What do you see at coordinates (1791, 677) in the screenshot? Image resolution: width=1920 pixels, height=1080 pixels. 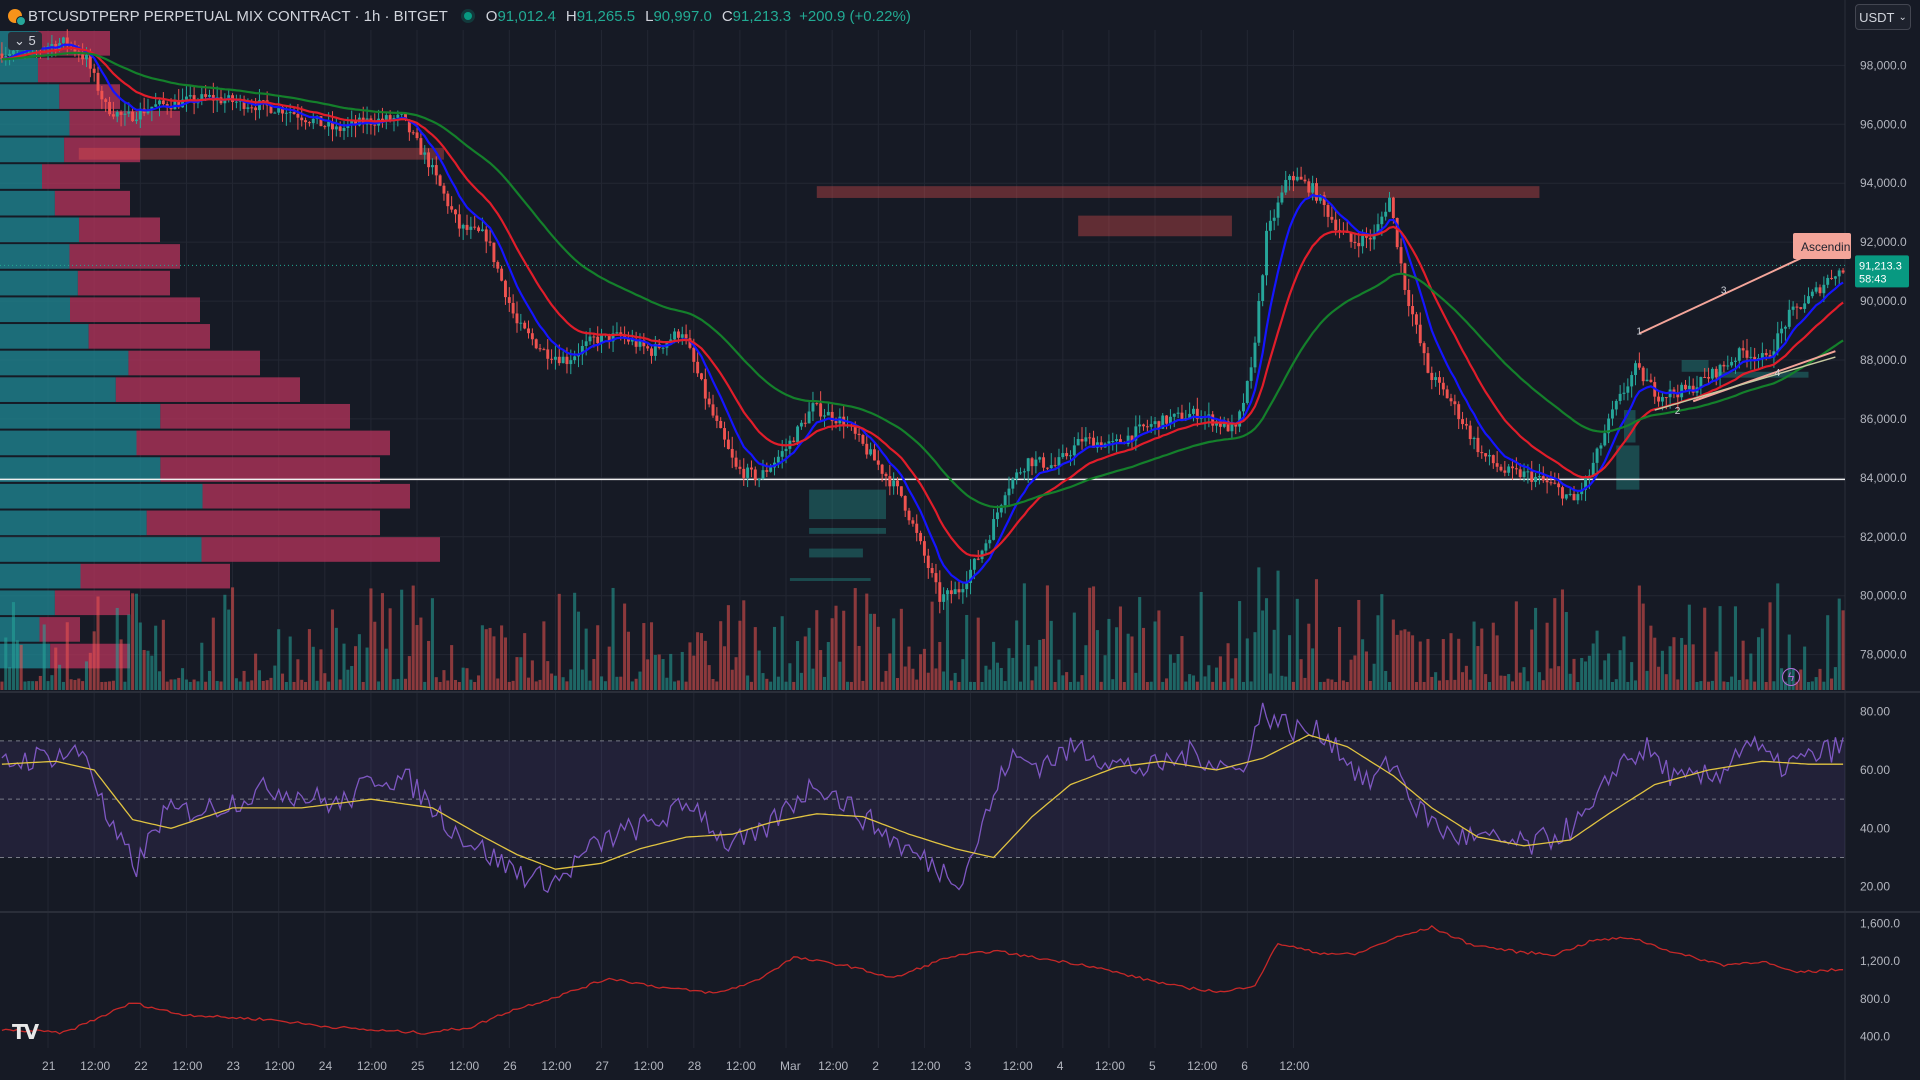 I see `lightning-icon: ϟ` at bounding box center [1791, 677].